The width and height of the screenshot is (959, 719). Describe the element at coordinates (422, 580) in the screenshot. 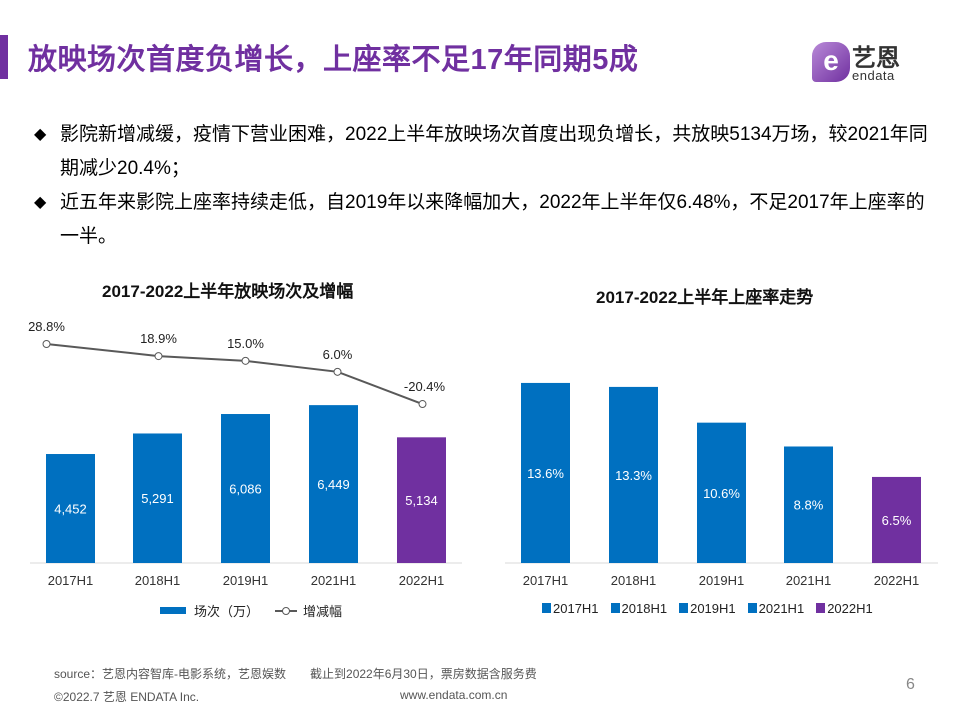

I see `chart1-x-tick: 2022H1` at that location.